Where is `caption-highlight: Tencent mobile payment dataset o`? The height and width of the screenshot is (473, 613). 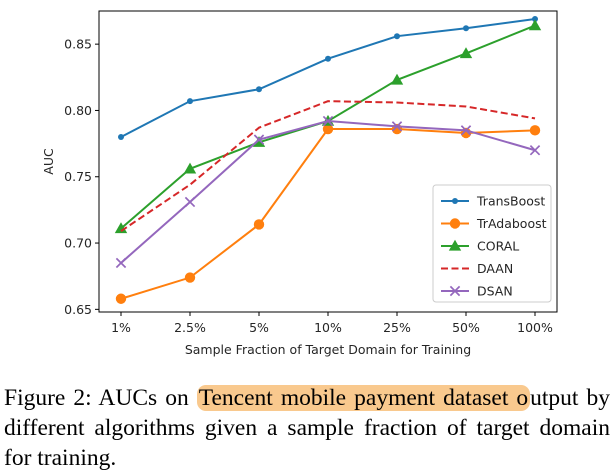
caption-highlight: Tencent mobile payment dataset o is located at coordinates (363, 398).